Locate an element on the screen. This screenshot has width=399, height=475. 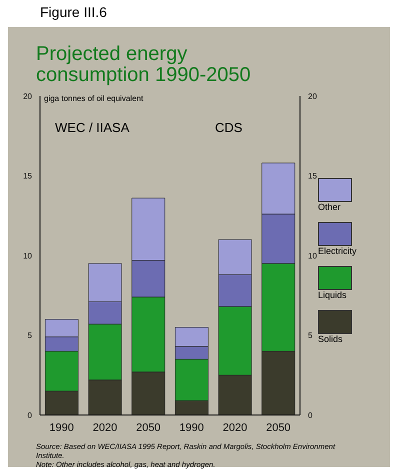
y-tick-label: 5 is located at coordinates (30, 335).